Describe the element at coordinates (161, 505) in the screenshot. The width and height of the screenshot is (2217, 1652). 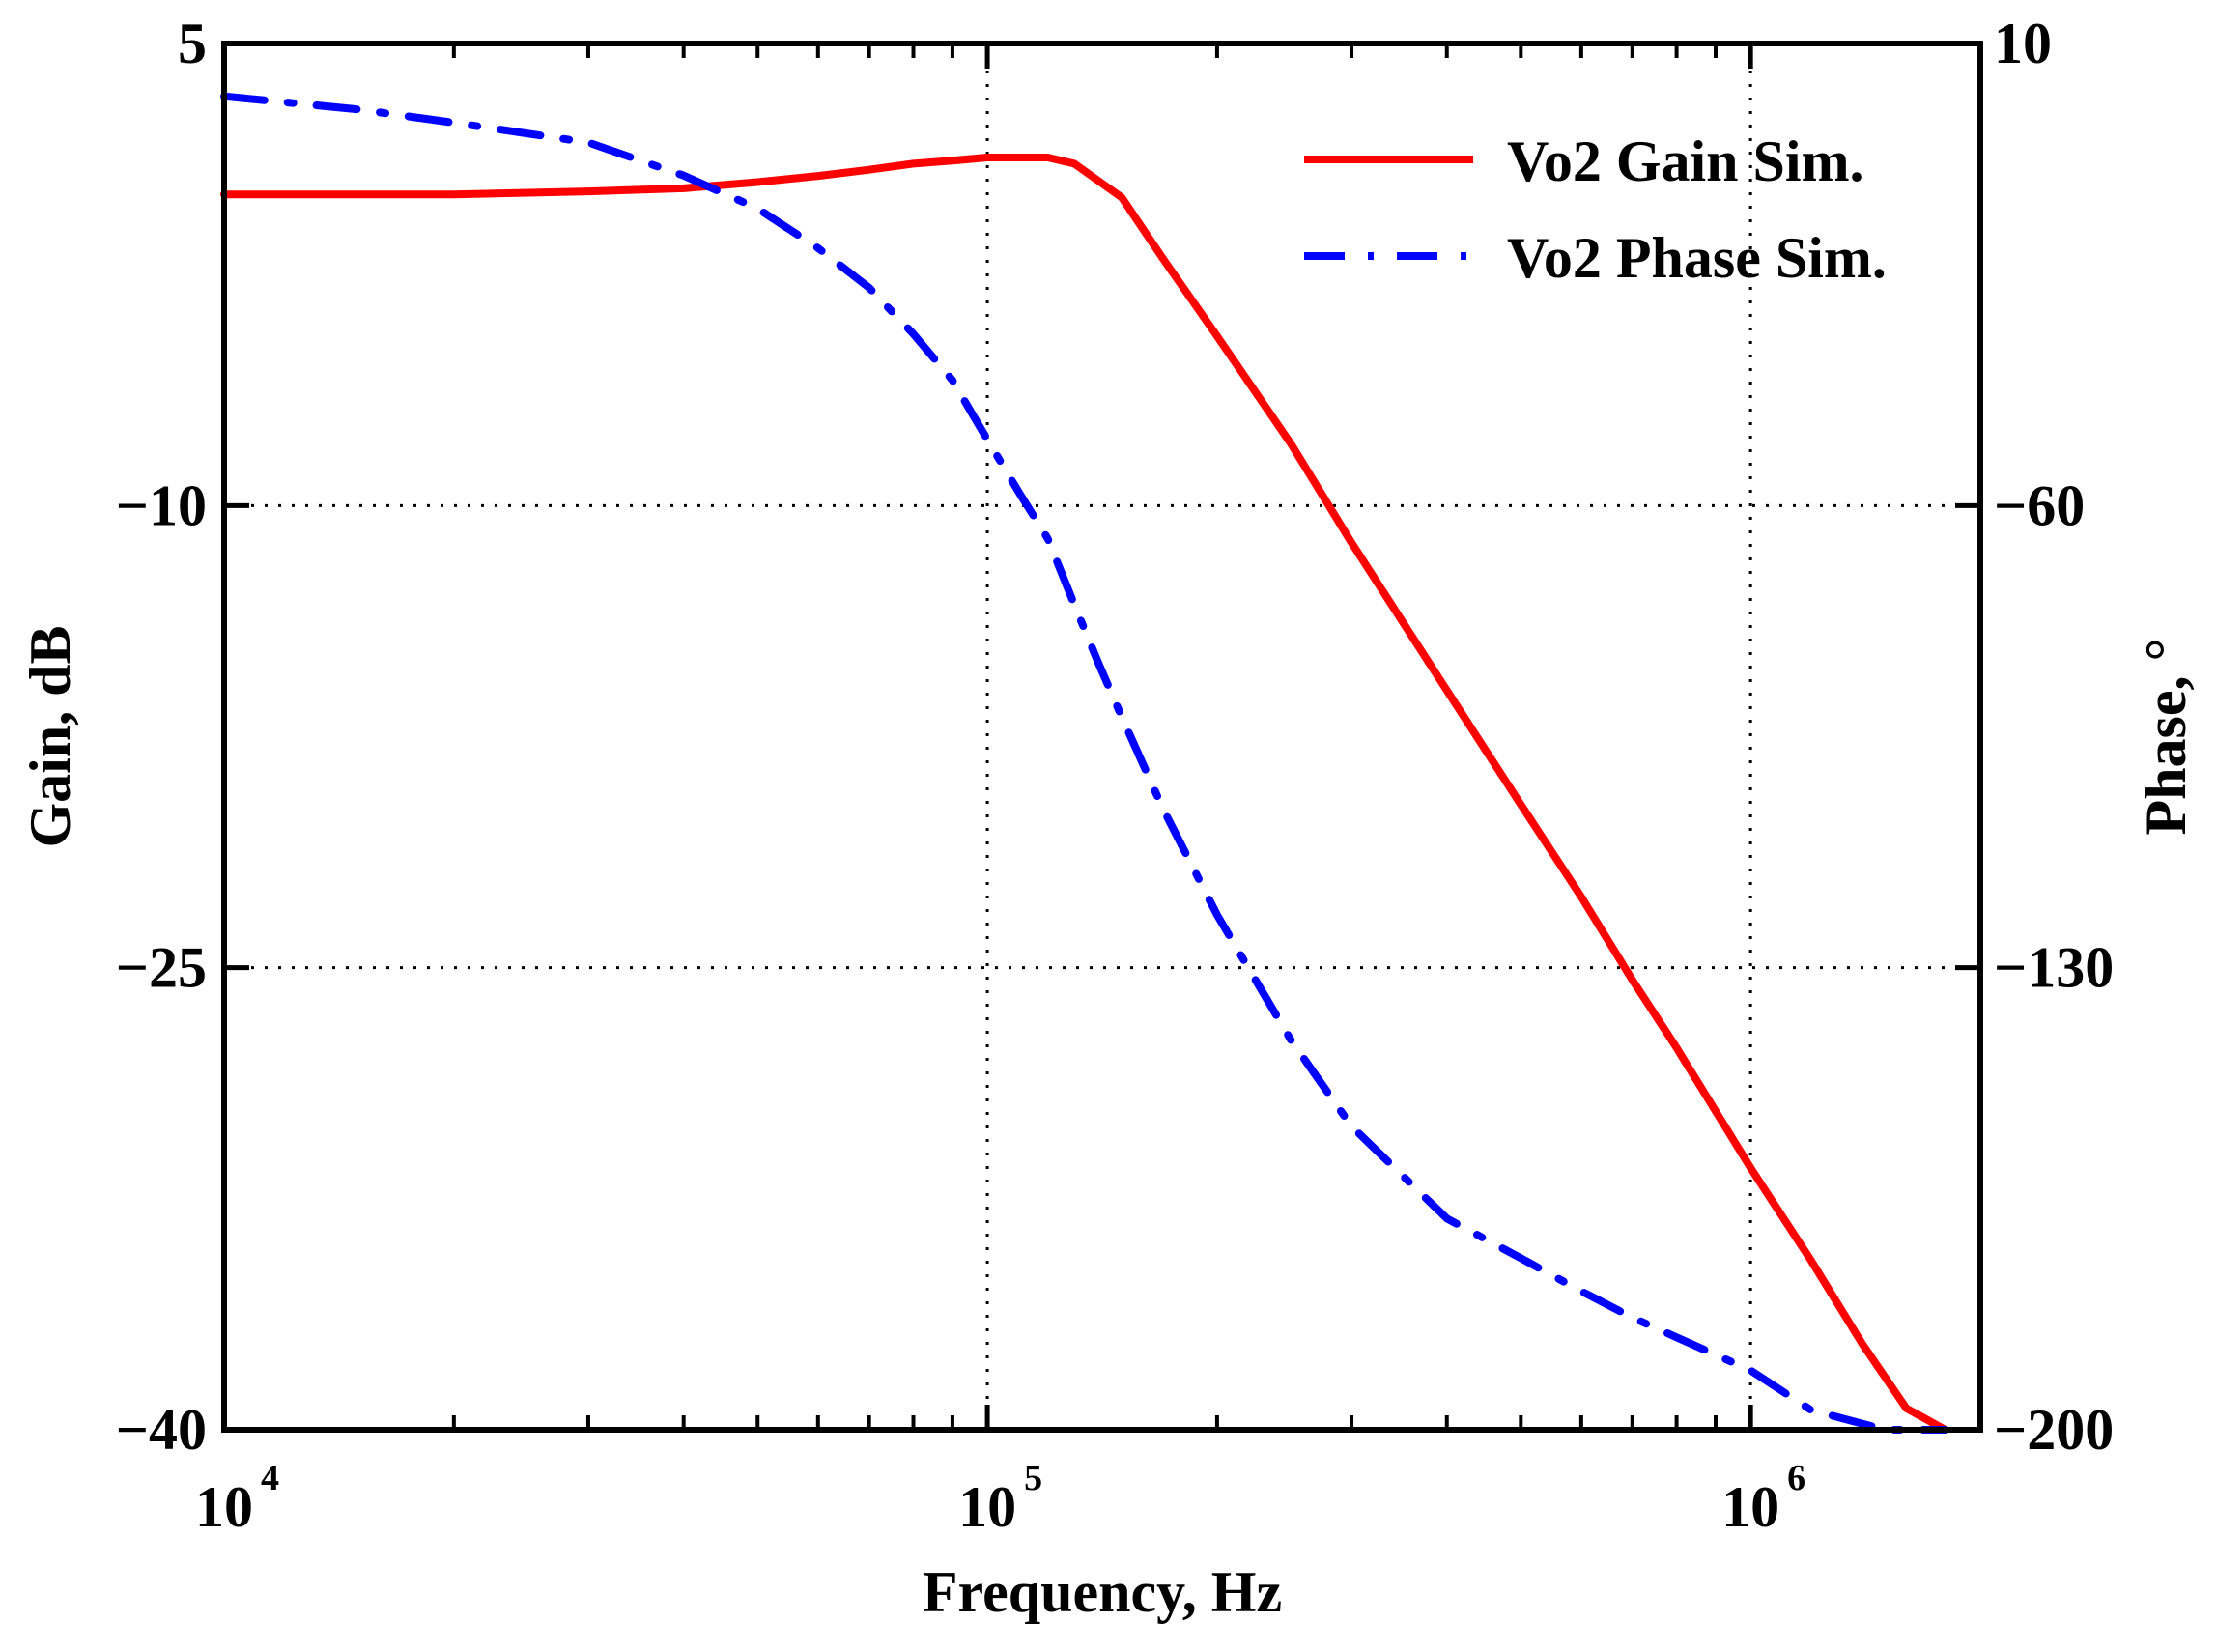
I see `y-tick-label: −10` at that location.